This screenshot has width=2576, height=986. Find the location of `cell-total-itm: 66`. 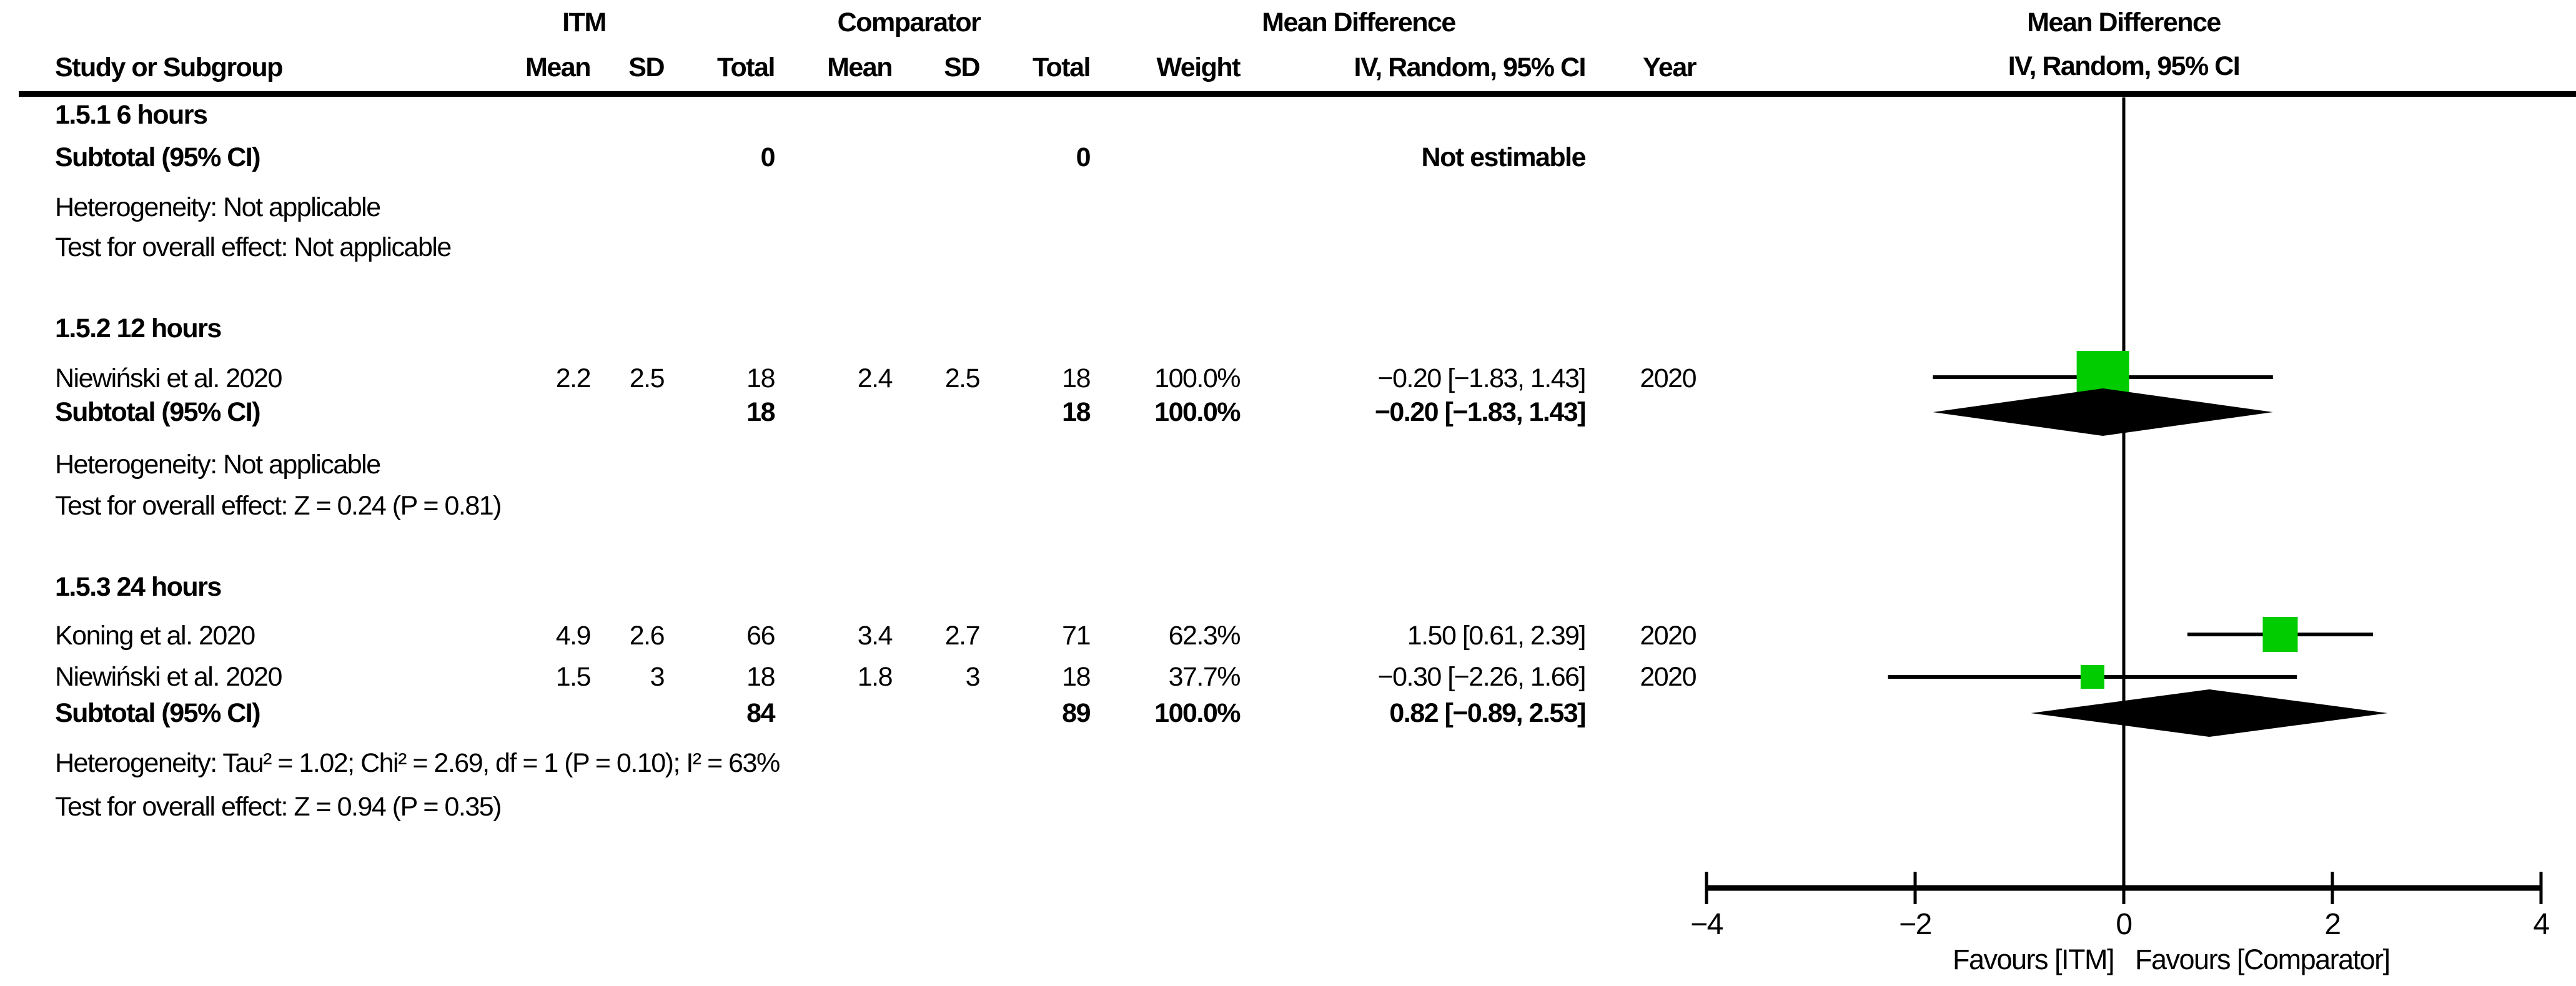

cell-total-itm: 66 is located at coordinates (760, 636).